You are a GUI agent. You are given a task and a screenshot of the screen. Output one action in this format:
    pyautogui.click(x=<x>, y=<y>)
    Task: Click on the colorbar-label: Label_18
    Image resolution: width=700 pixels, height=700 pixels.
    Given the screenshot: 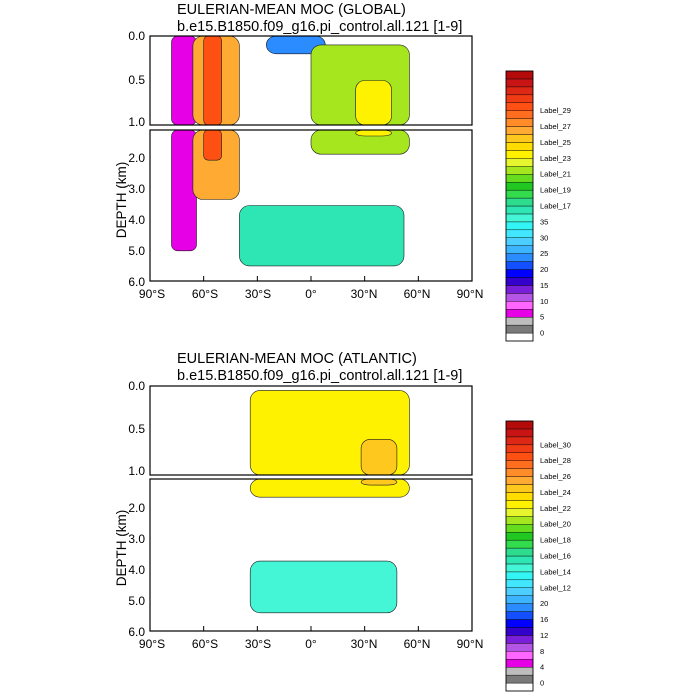 What is the action you would take?
    pyautogui.click(x=555, y=540)
    